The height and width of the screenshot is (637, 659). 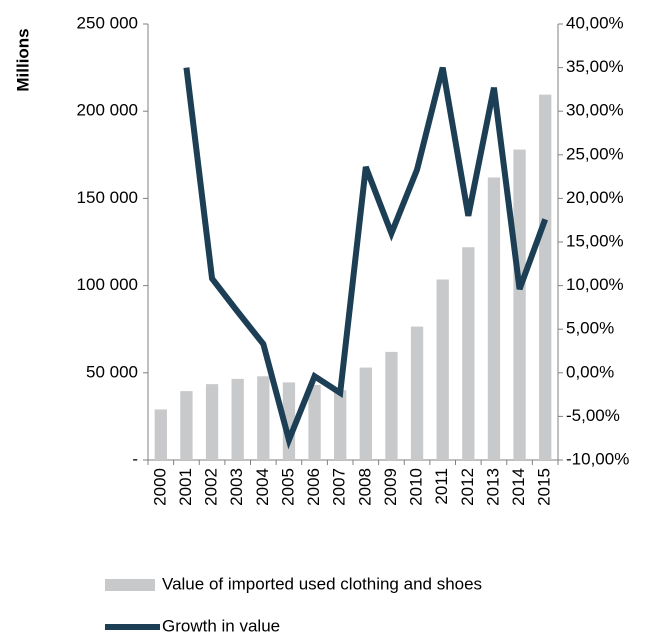 I want to click on x-tick-label: 2002, so click(x=211, y=487).